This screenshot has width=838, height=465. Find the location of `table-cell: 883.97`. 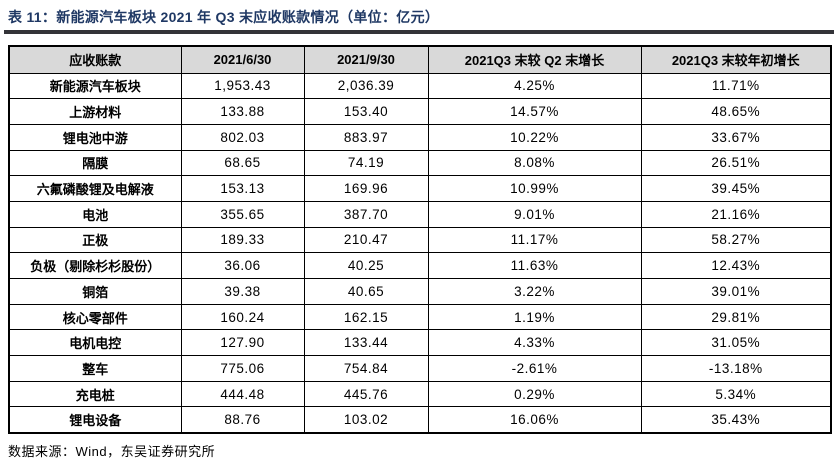

table-cell: 883.97 is located at coordinates (366, 137).